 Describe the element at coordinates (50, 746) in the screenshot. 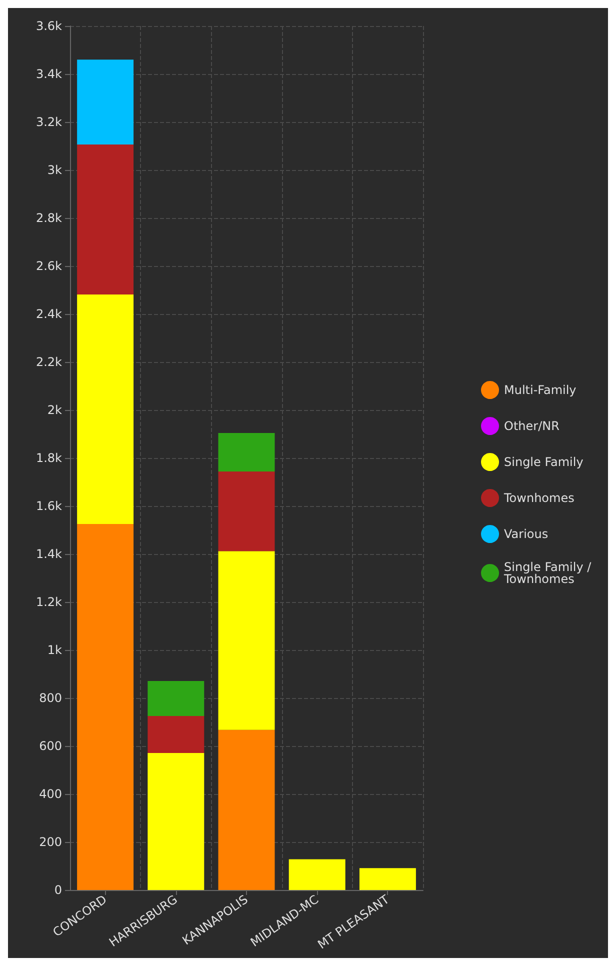

I see `y-tick-label: 600` at that location.